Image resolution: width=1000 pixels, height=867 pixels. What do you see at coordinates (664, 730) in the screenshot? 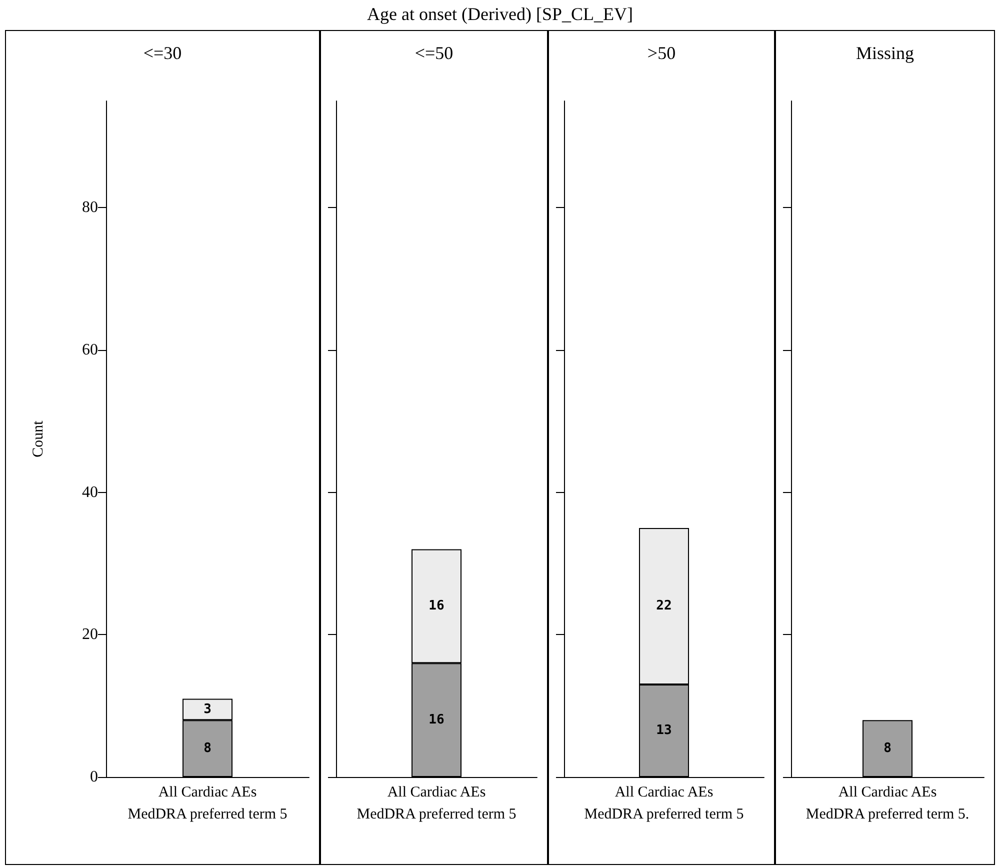
I see `data-label: 13` at bounding box center [664, 730].